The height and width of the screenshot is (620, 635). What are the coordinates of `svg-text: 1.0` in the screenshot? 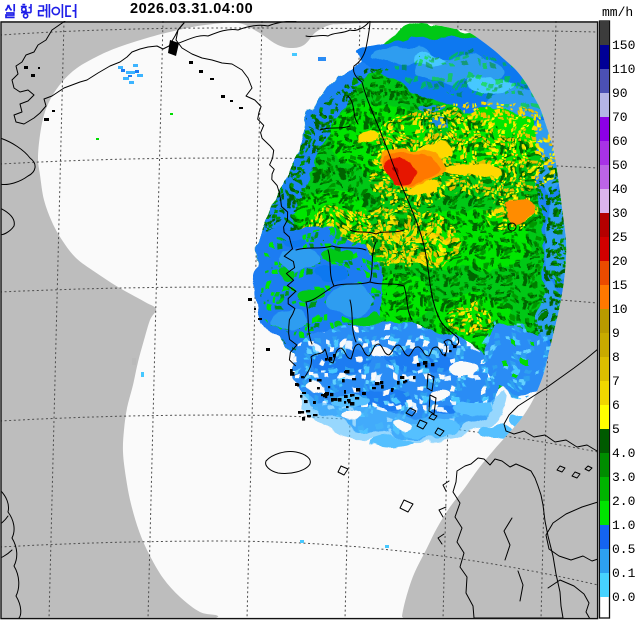 It's located at (623, 525).